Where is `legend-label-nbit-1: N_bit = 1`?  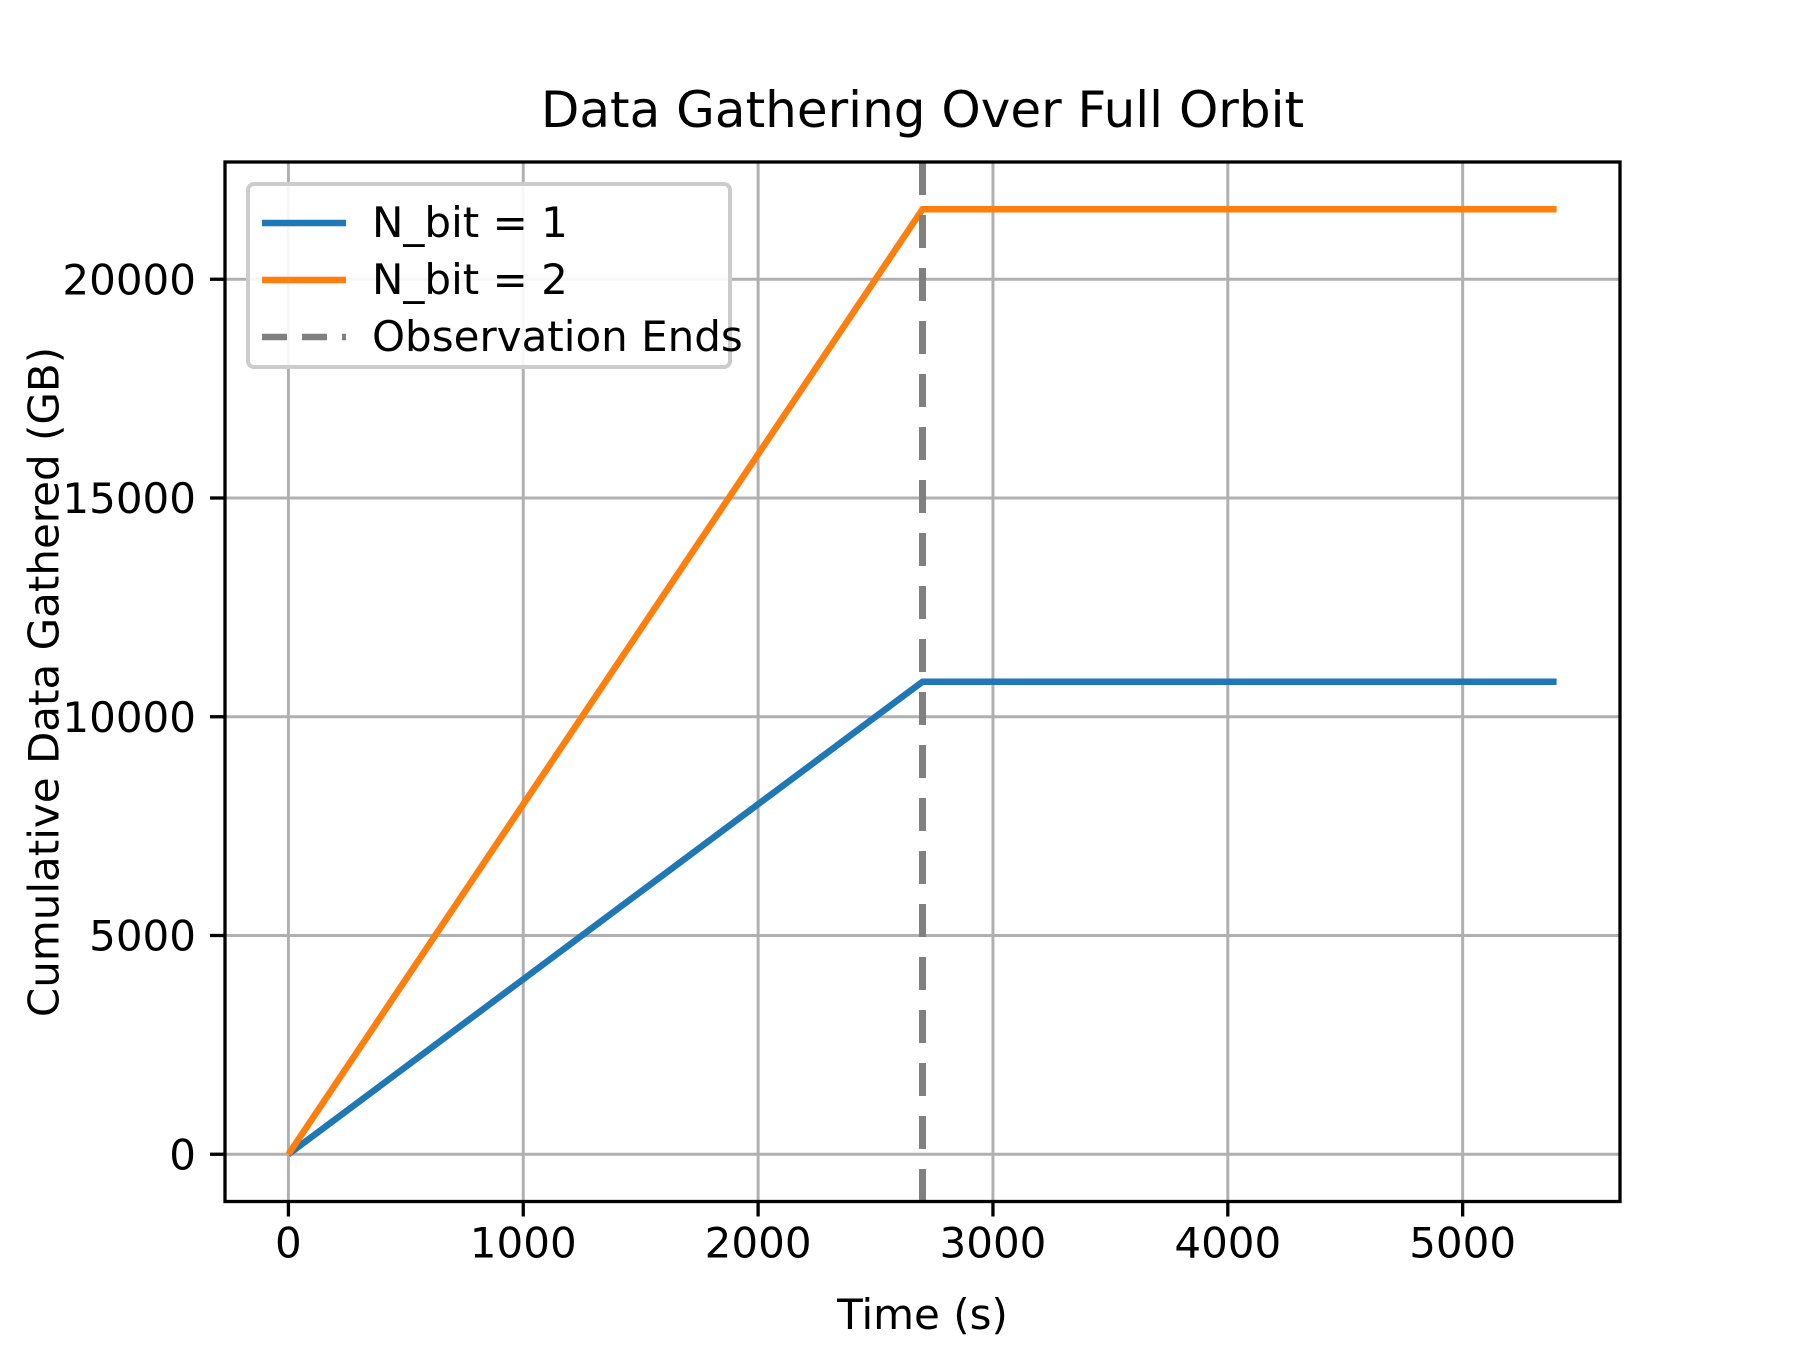 legend-label-nbit-1: N_bit = 1 is located at coordinates (470, 222).